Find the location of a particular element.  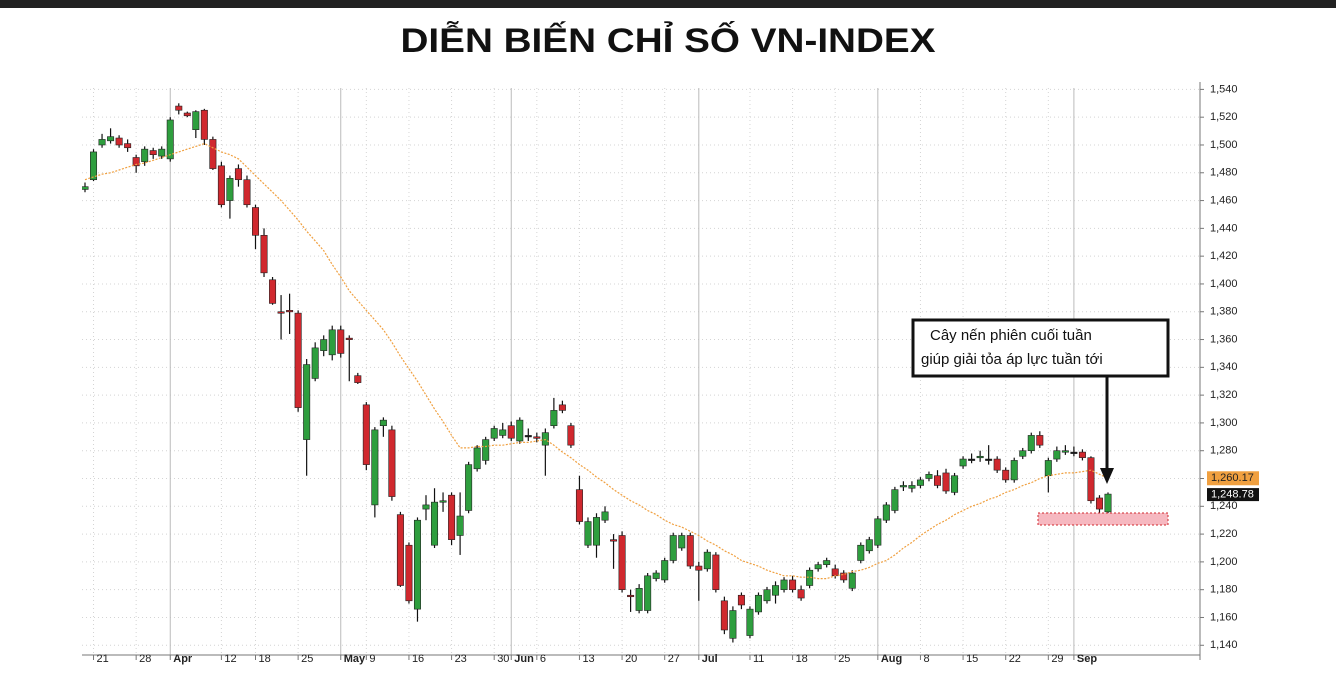

x-tick-label: Apr is located at coordinates (183, 659).